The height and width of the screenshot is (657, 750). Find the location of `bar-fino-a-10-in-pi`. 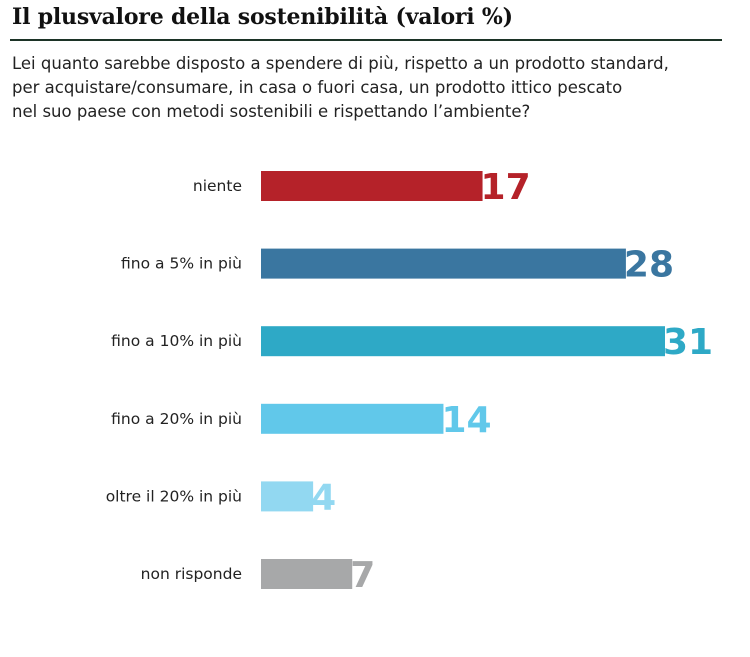

bar-fino-a-10-in-pi is located at coordinates (463, 341).